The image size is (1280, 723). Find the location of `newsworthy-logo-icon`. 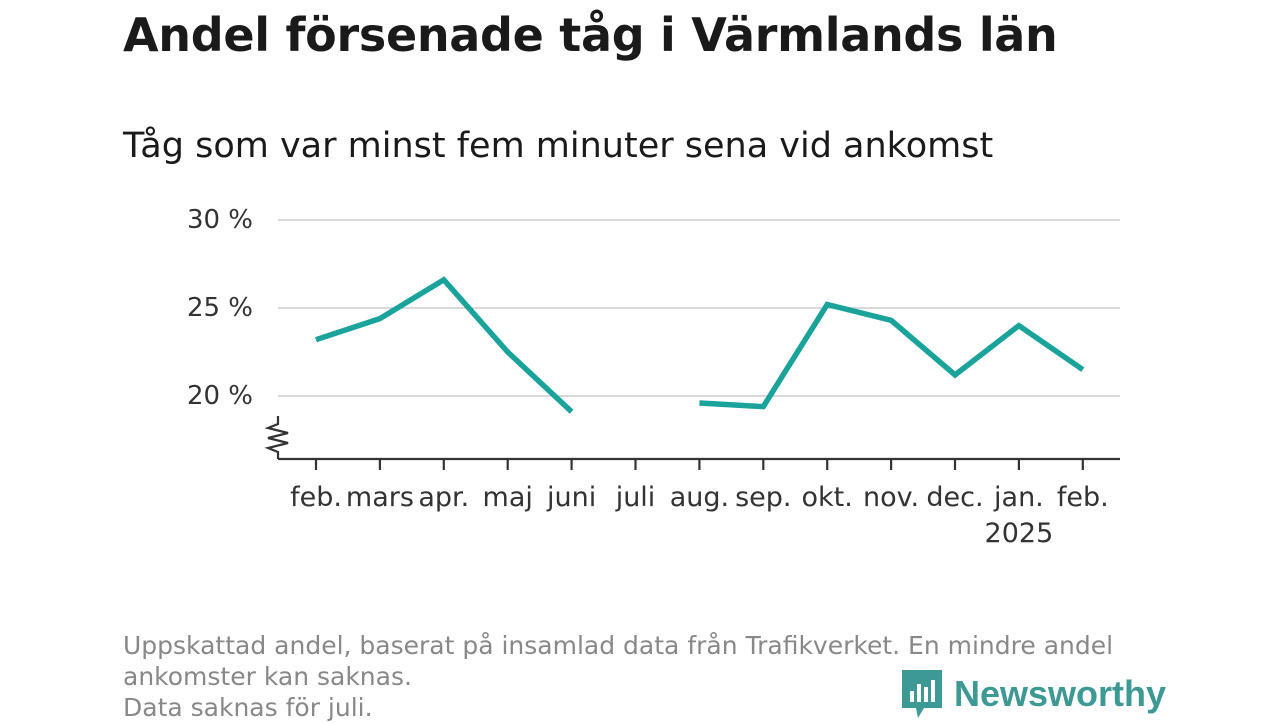

newsworthy-logo-icon is located at coordinates (922, 694).